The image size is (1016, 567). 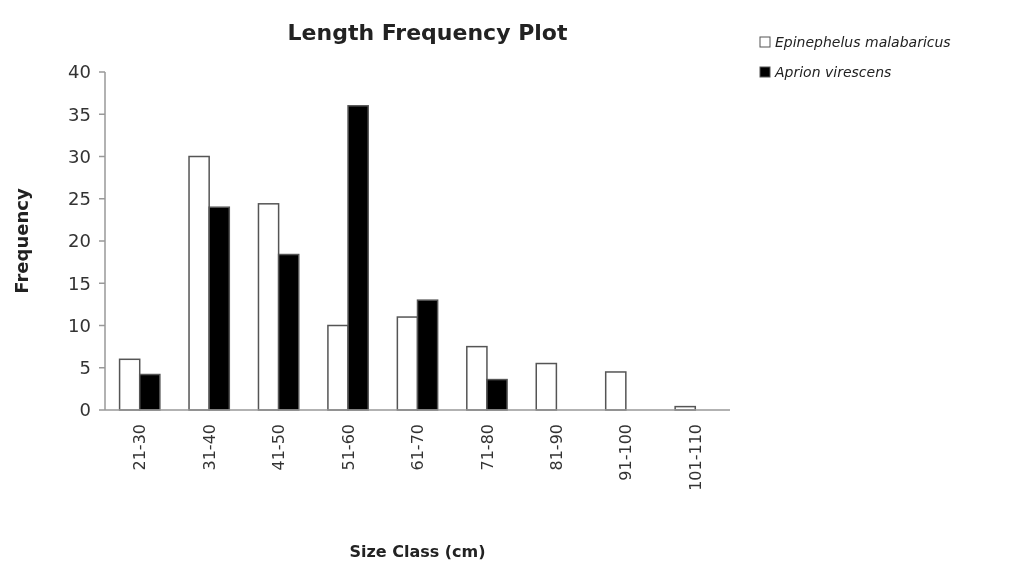 I want to click on chart-title: Length Frequency Plot, so click(x=427, y=32).